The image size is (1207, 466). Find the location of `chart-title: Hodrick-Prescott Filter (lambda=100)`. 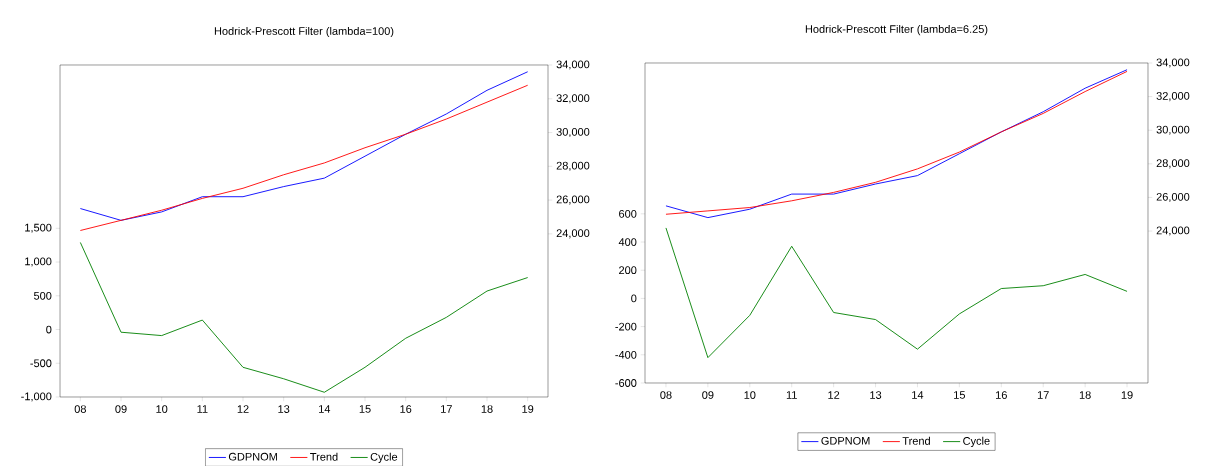

chart-title: Hodrick-Prescott Filter (lambda=100) is located at coordinates (304, 31).